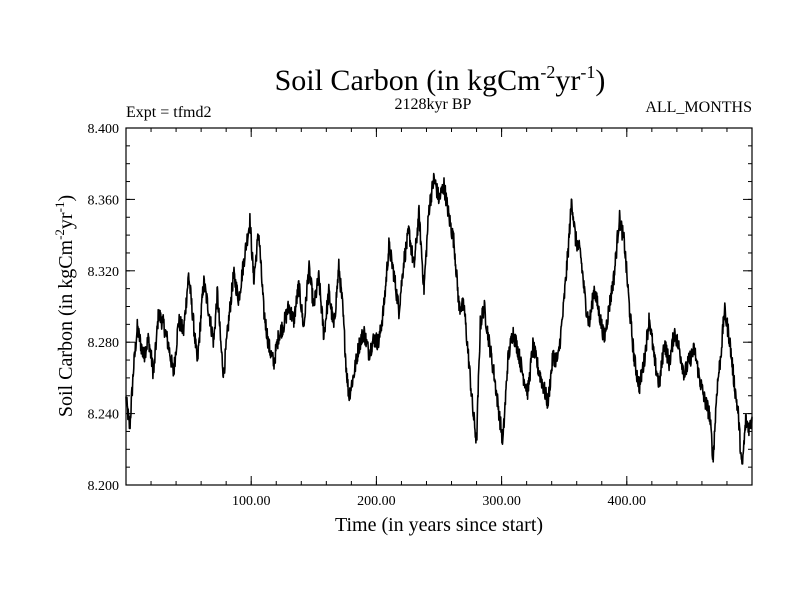 This screenshot has width=800, height=600. What do you see at coordinates (104, 272) in the screenshot?
I see `y-tick-label: 8.320` at bounding box center [104, 272].